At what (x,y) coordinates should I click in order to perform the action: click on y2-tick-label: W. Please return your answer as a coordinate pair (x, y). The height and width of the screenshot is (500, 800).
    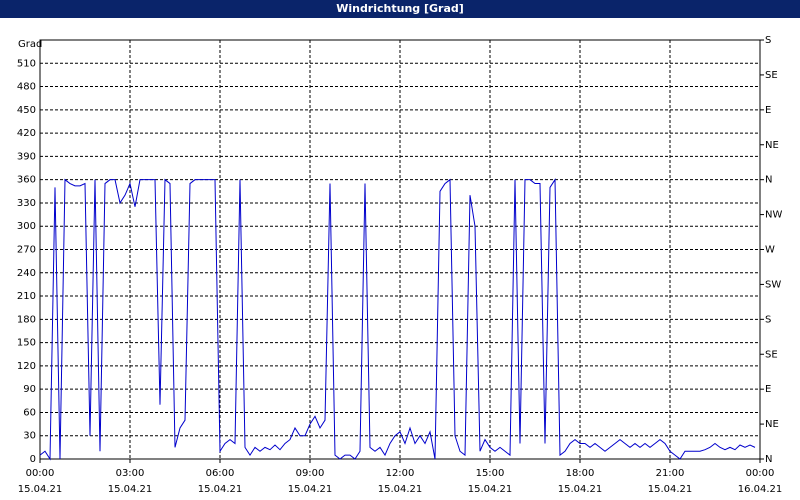
    Looking at the image, I should click on (770, 250).